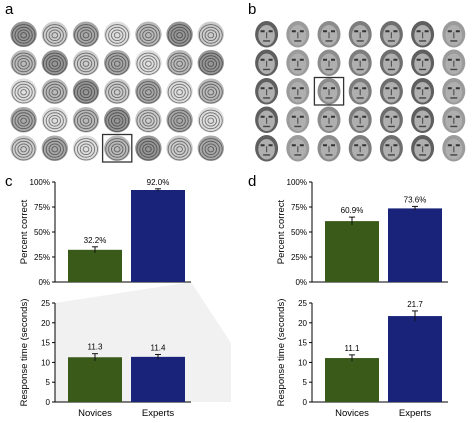  What do you see at coordinates (159, 347) in the screenshot?
I see `data-label: 11.4` at bounding box center [159, 347].